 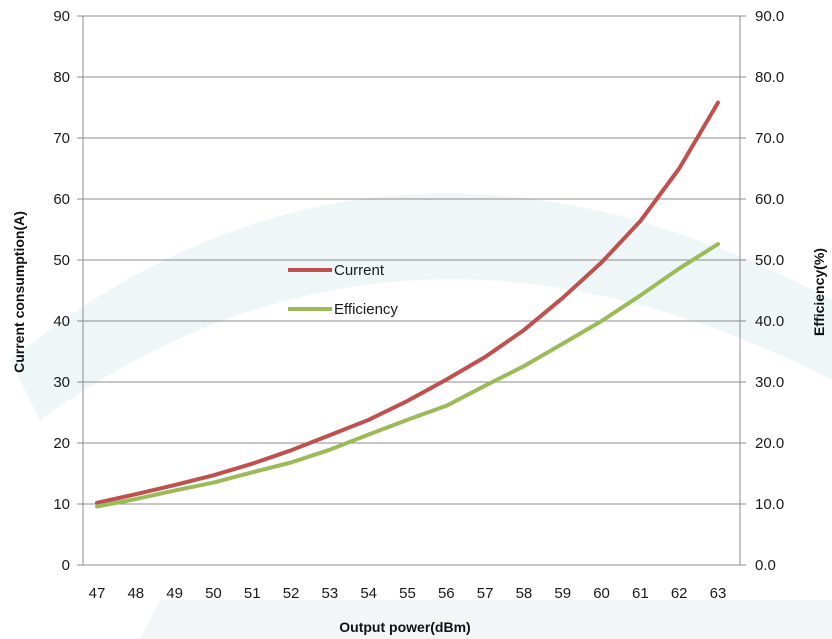 What do you see at coordinates (485, 593) in the screenshot?
I see `x-tick-label: 57` at bounding box center [485, 593].